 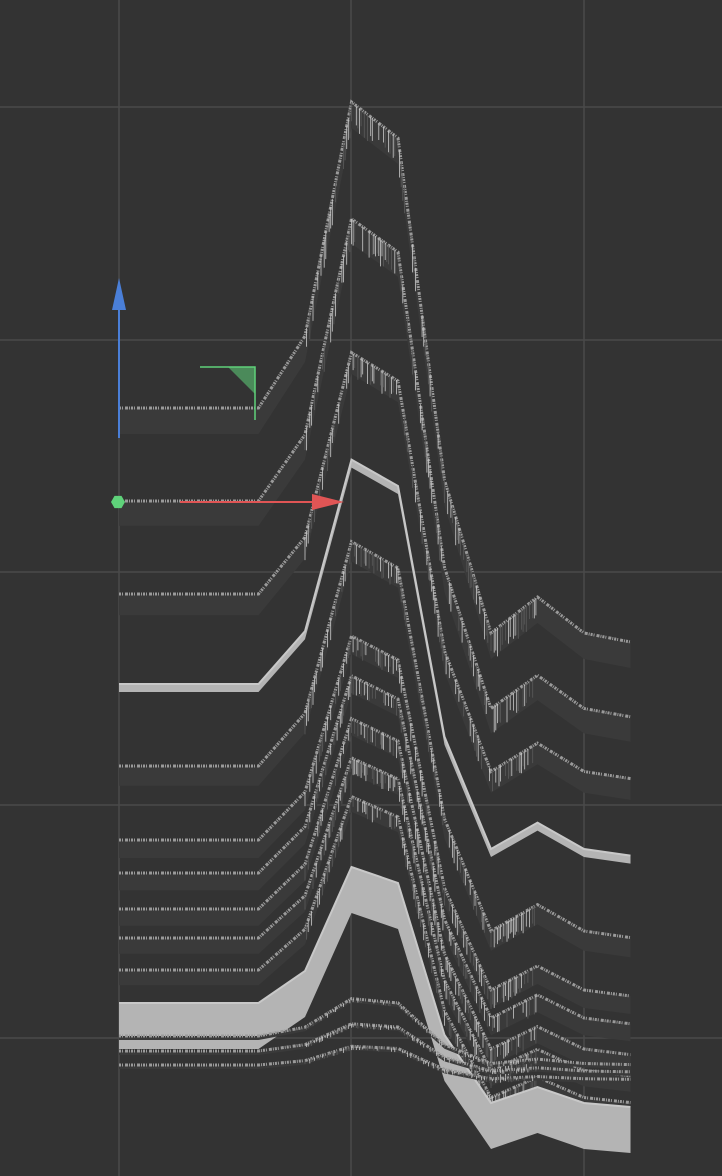 I want to click on plane-handle, so click(x=228, y=393).